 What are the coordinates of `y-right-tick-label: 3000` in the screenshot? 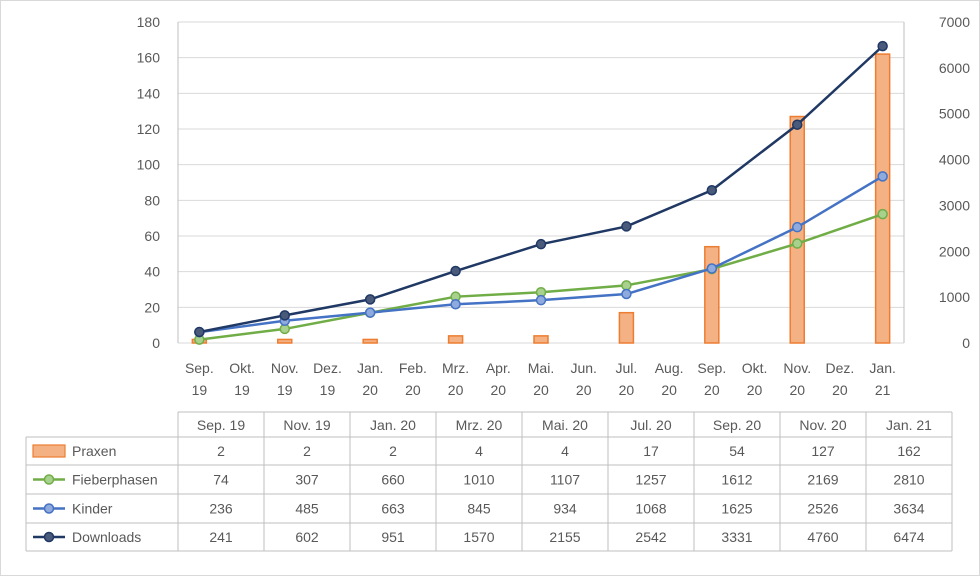 It's located at (954, 205).